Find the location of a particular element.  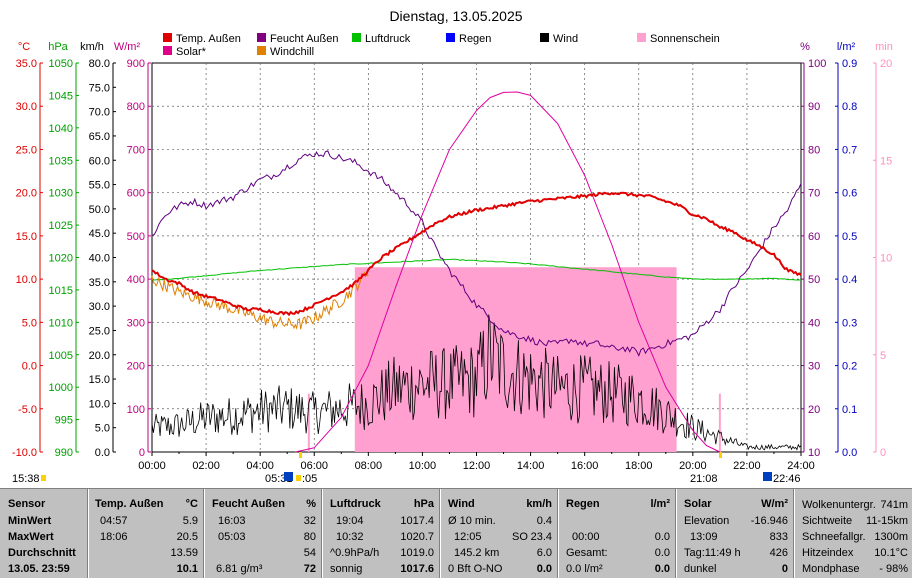

legend-label-3: Regen is located at coordinates (475, 39).